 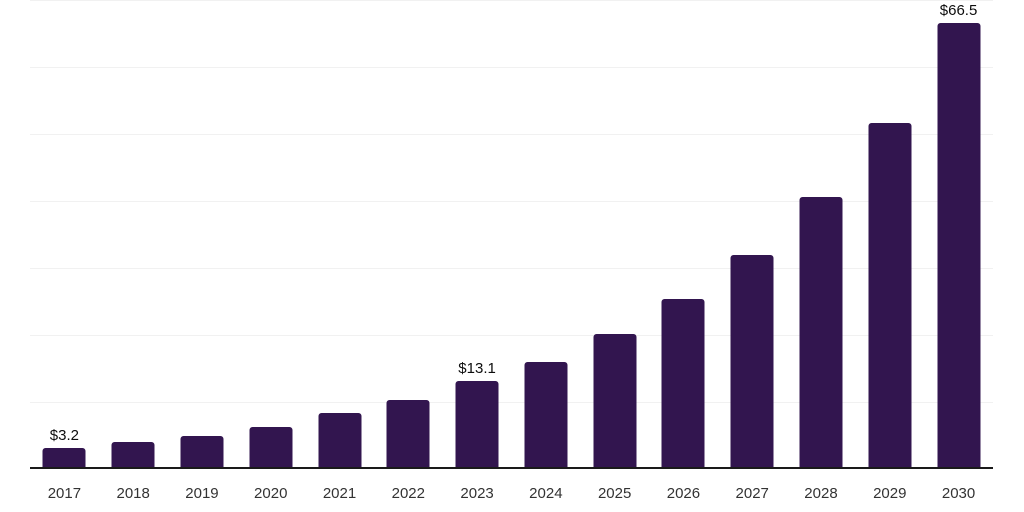 What do you see at coordinates (133, 234) in the screenshot?
I see `bar-slot-2018` at bounding box center [133, 234].